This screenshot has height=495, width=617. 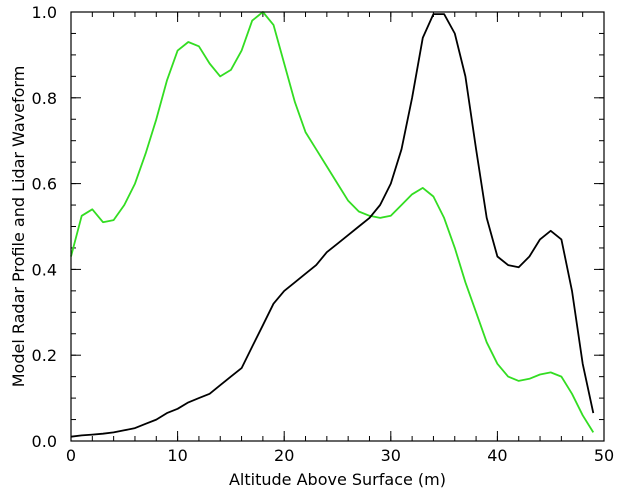 What do you see at coordinates (44, 355) in the screenshot?
I see `y-tick-label: 0.2` at bounding box center [44, 355].